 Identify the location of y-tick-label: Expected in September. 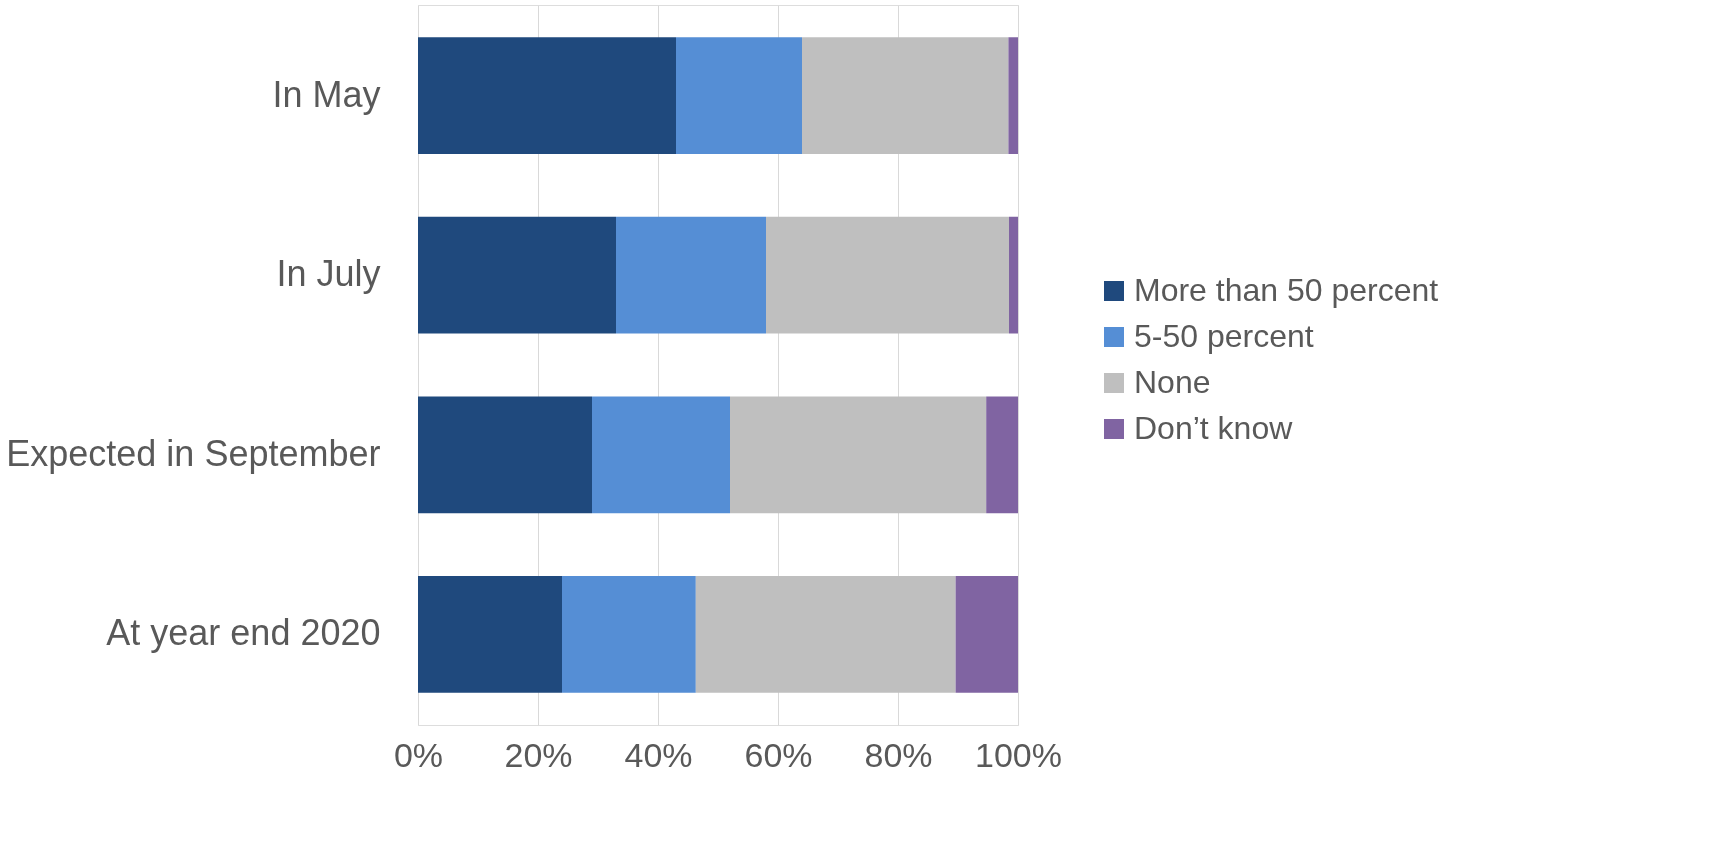
(193, 453).